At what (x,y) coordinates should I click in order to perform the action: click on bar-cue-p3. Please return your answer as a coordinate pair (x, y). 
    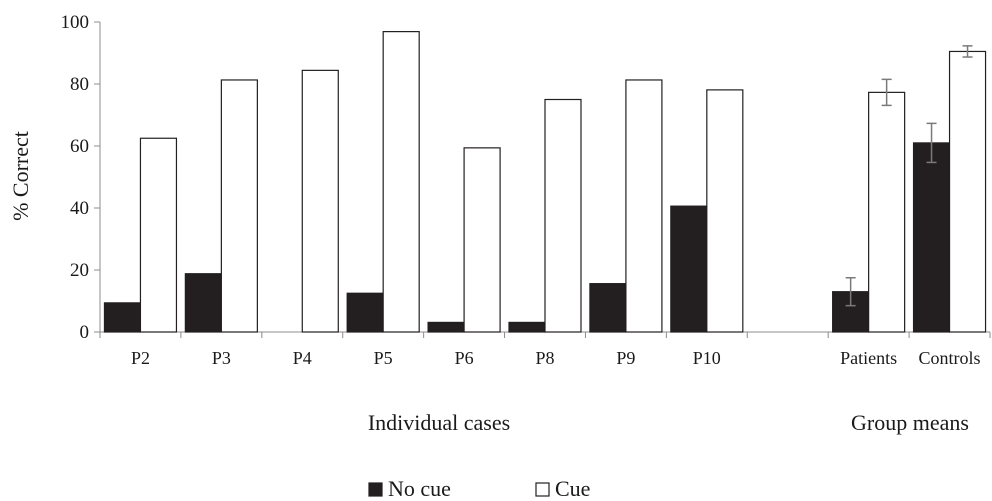
    Looking at the image, I should click on (239, 206).